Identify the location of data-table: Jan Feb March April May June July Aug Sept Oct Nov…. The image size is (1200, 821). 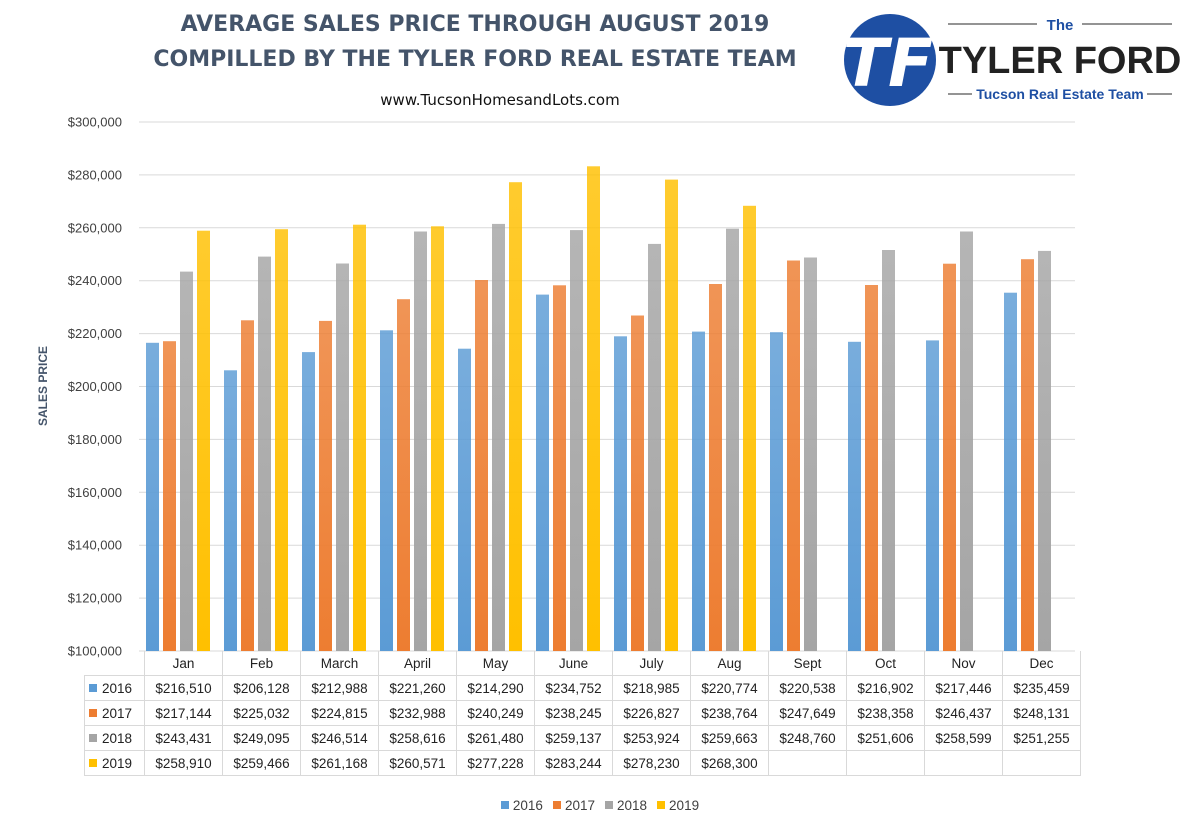
(582, 713).